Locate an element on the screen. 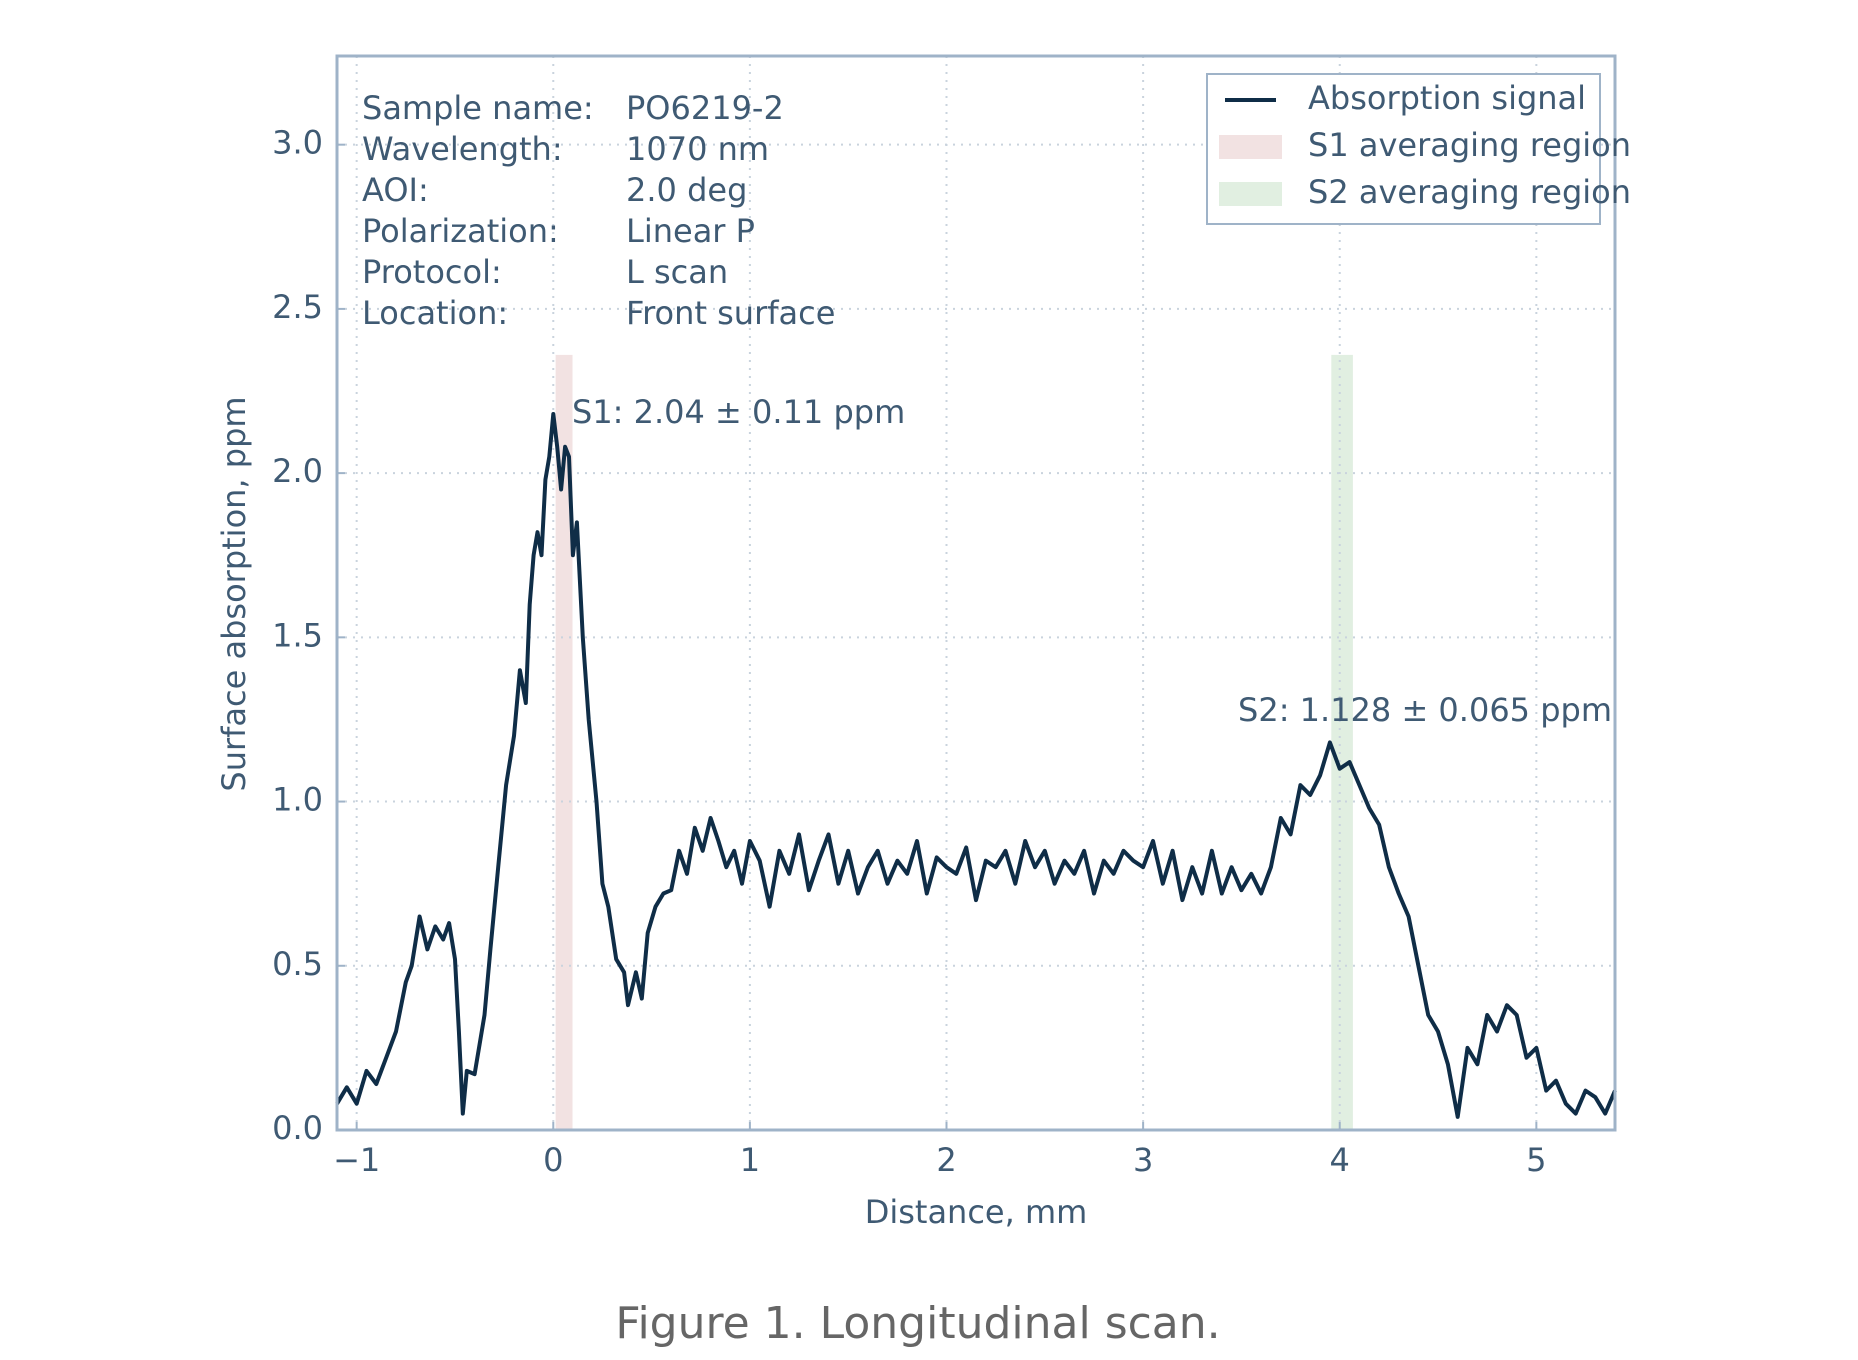 The width and height of the screenshot is (1858, 1360). info-label: Location: is located at coordinates (435, 313).